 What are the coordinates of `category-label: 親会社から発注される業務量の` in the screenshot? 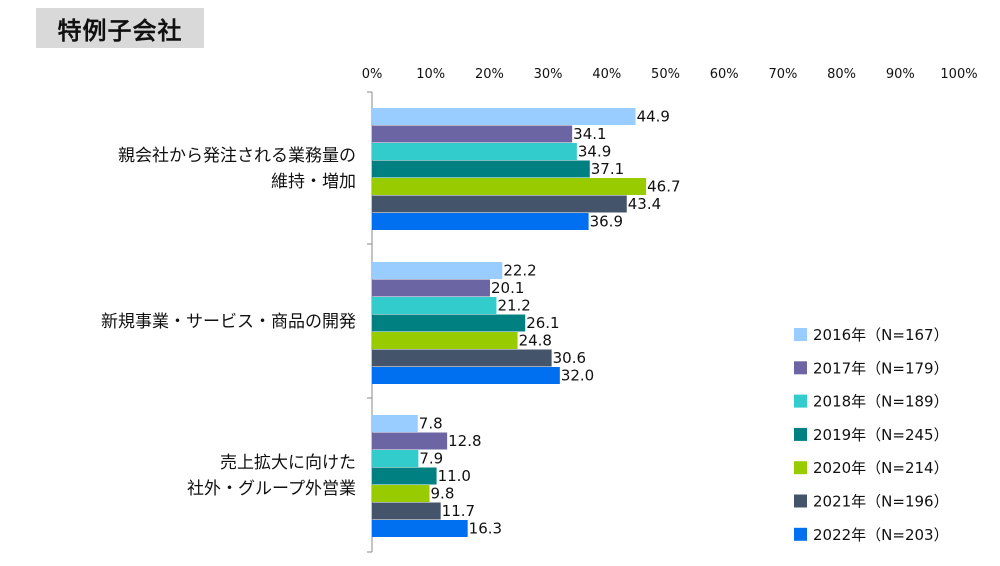 It's located at (237, 156).